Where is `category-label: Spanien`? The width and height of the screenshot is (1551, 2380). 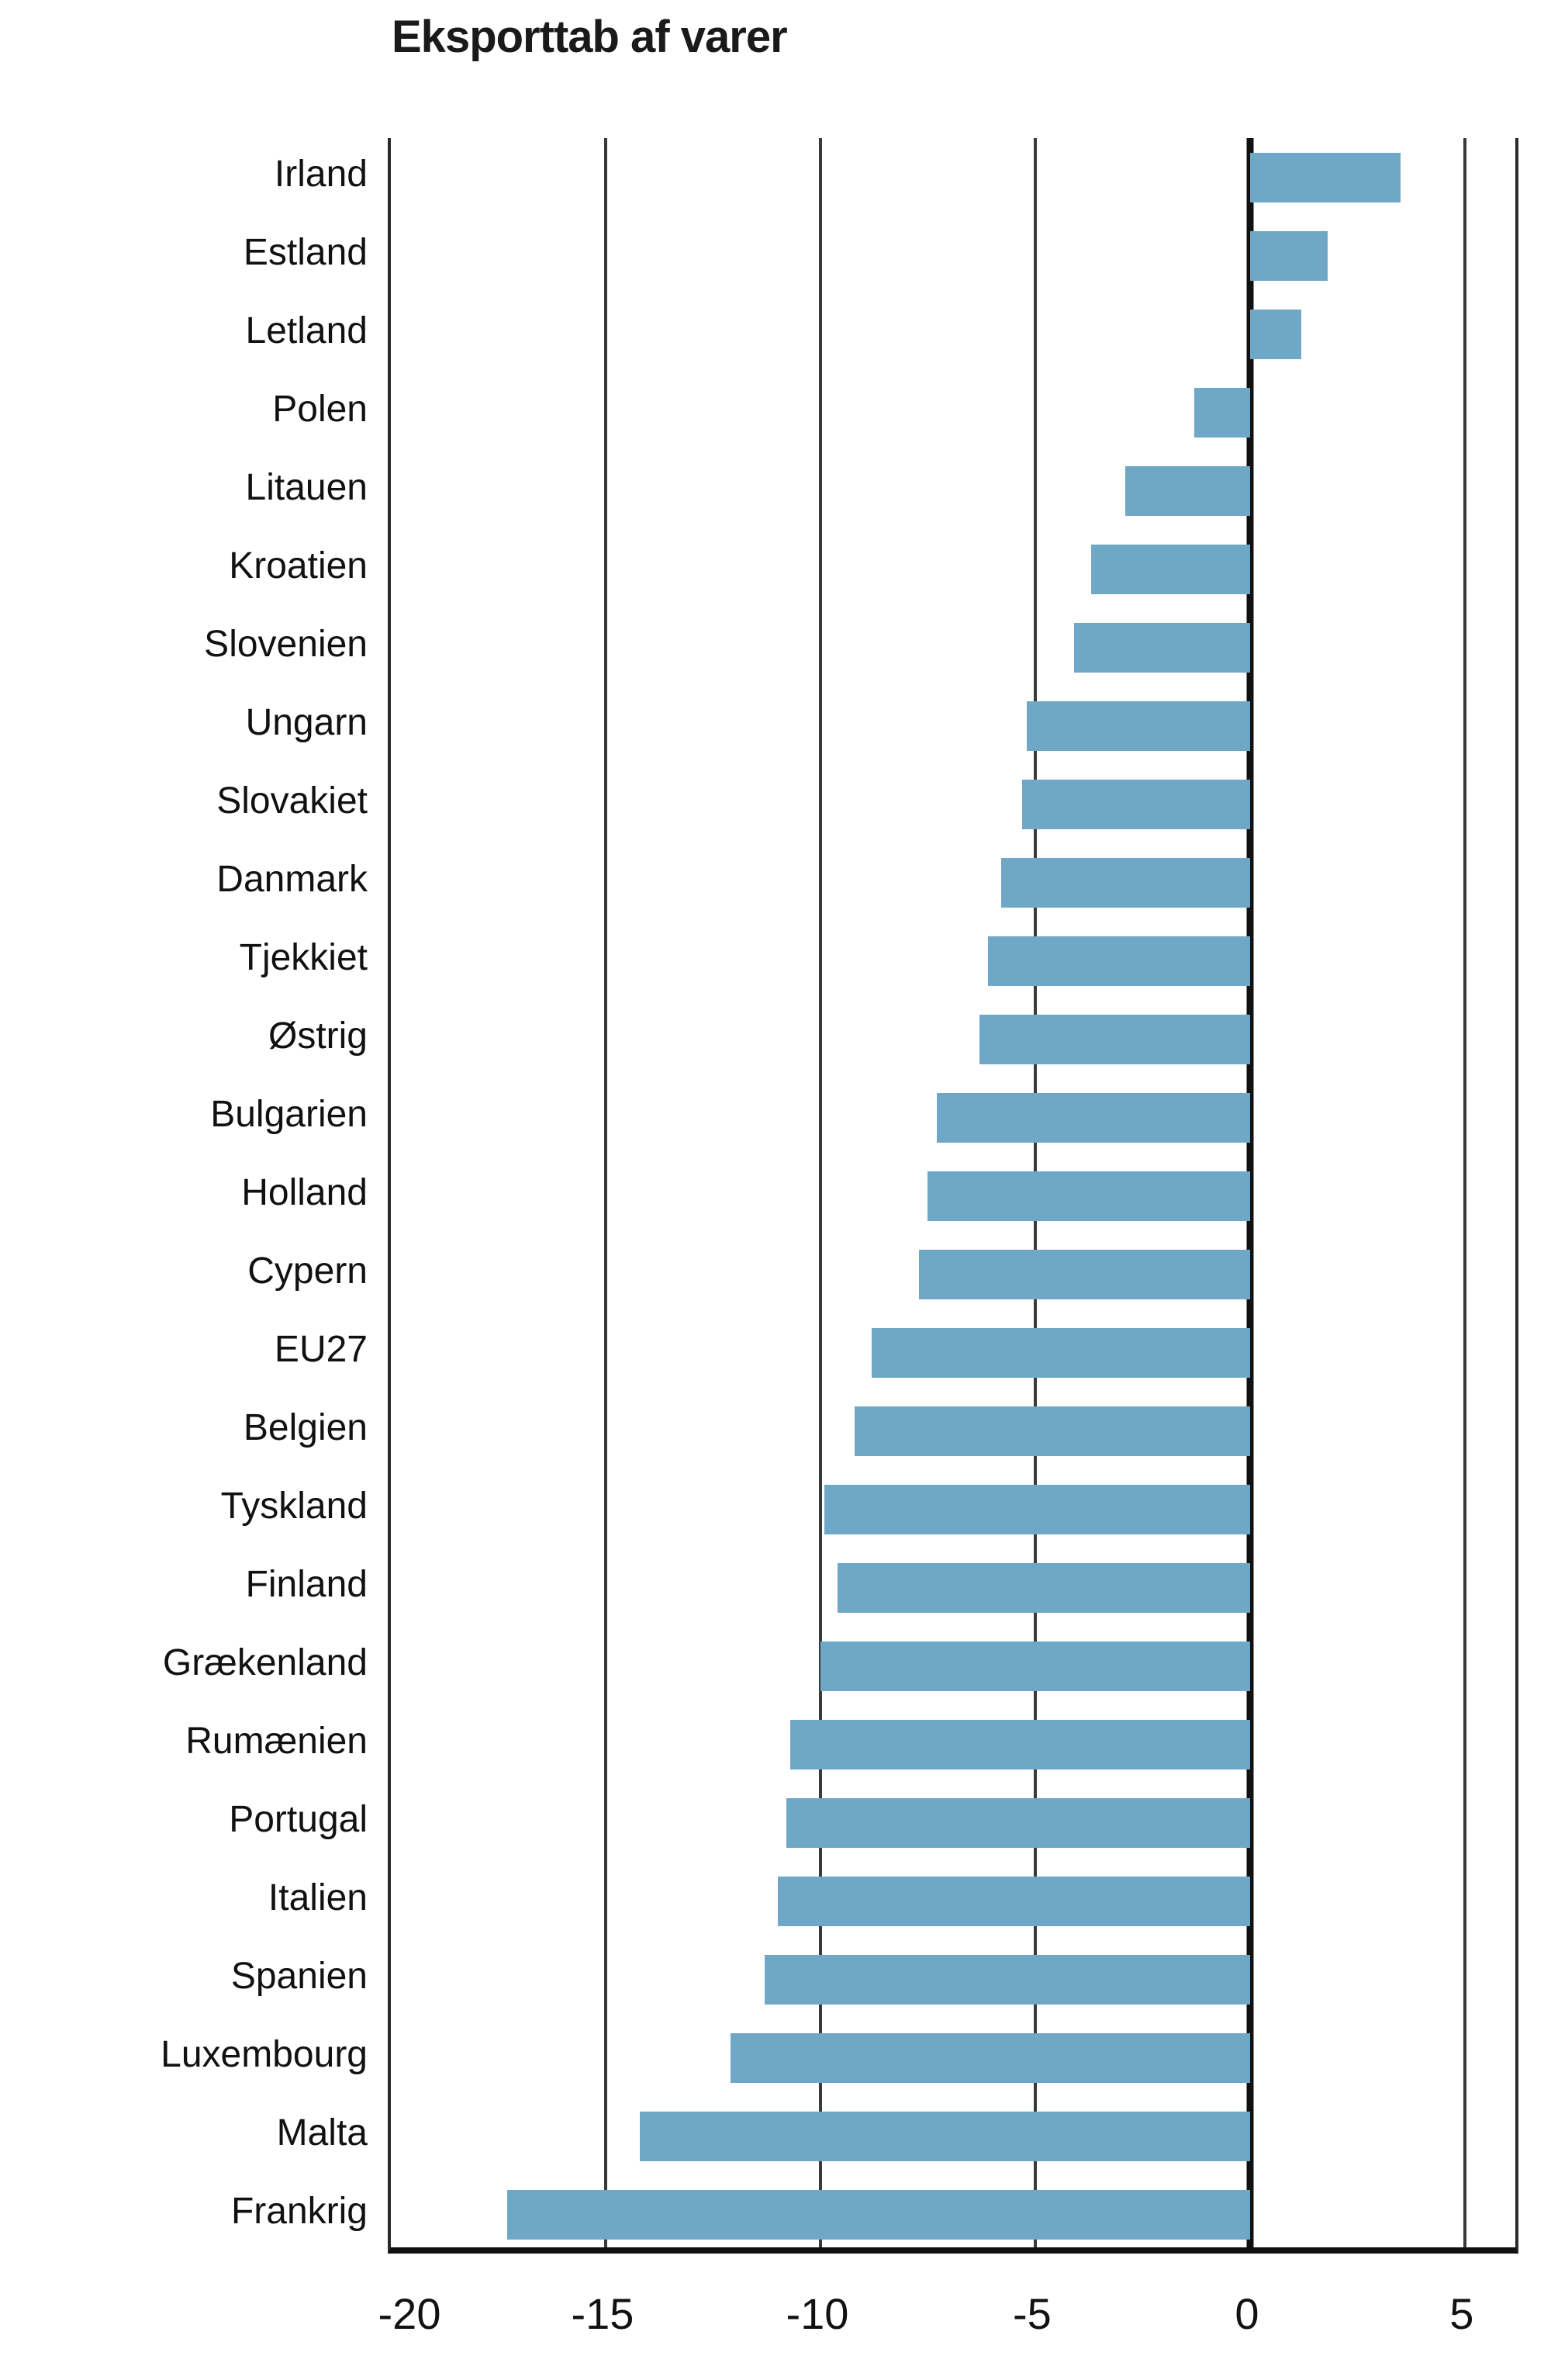
category-label: Spanien is located at coordinates (299, 1976).